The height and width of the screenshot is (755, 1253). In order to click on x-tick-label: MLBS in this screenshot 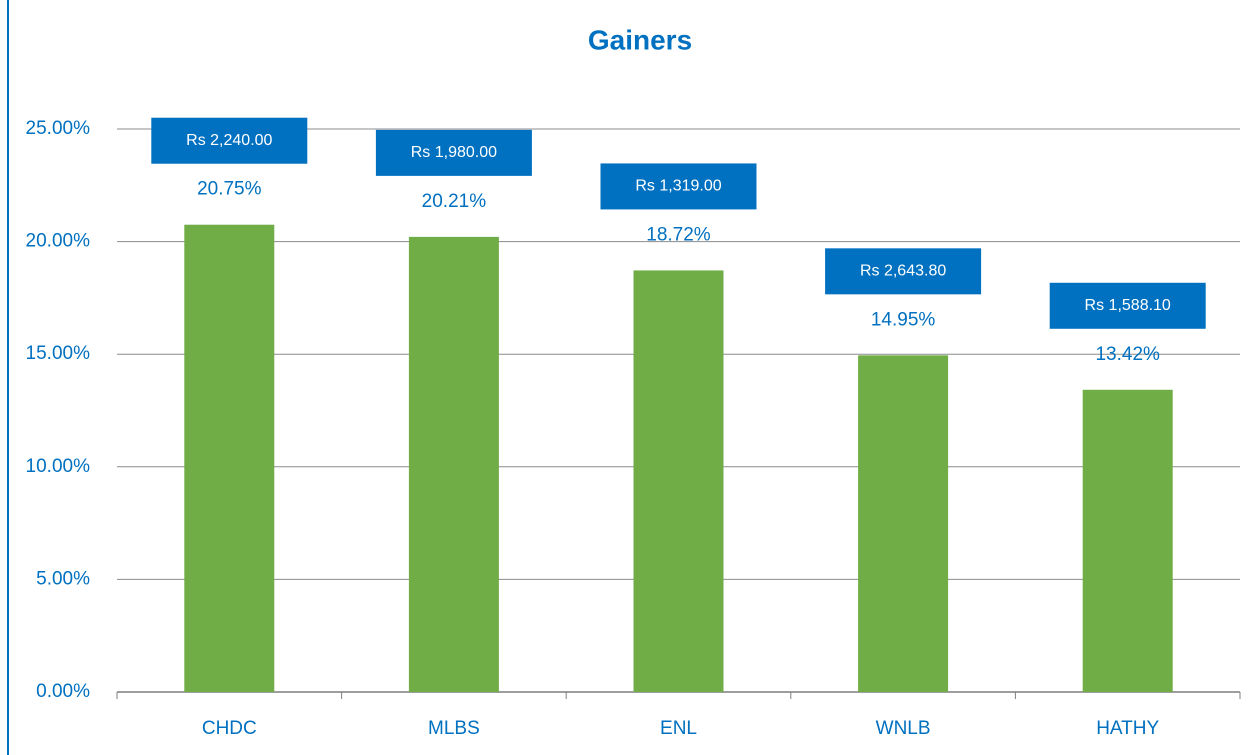, I will do `click(454, 728)`.